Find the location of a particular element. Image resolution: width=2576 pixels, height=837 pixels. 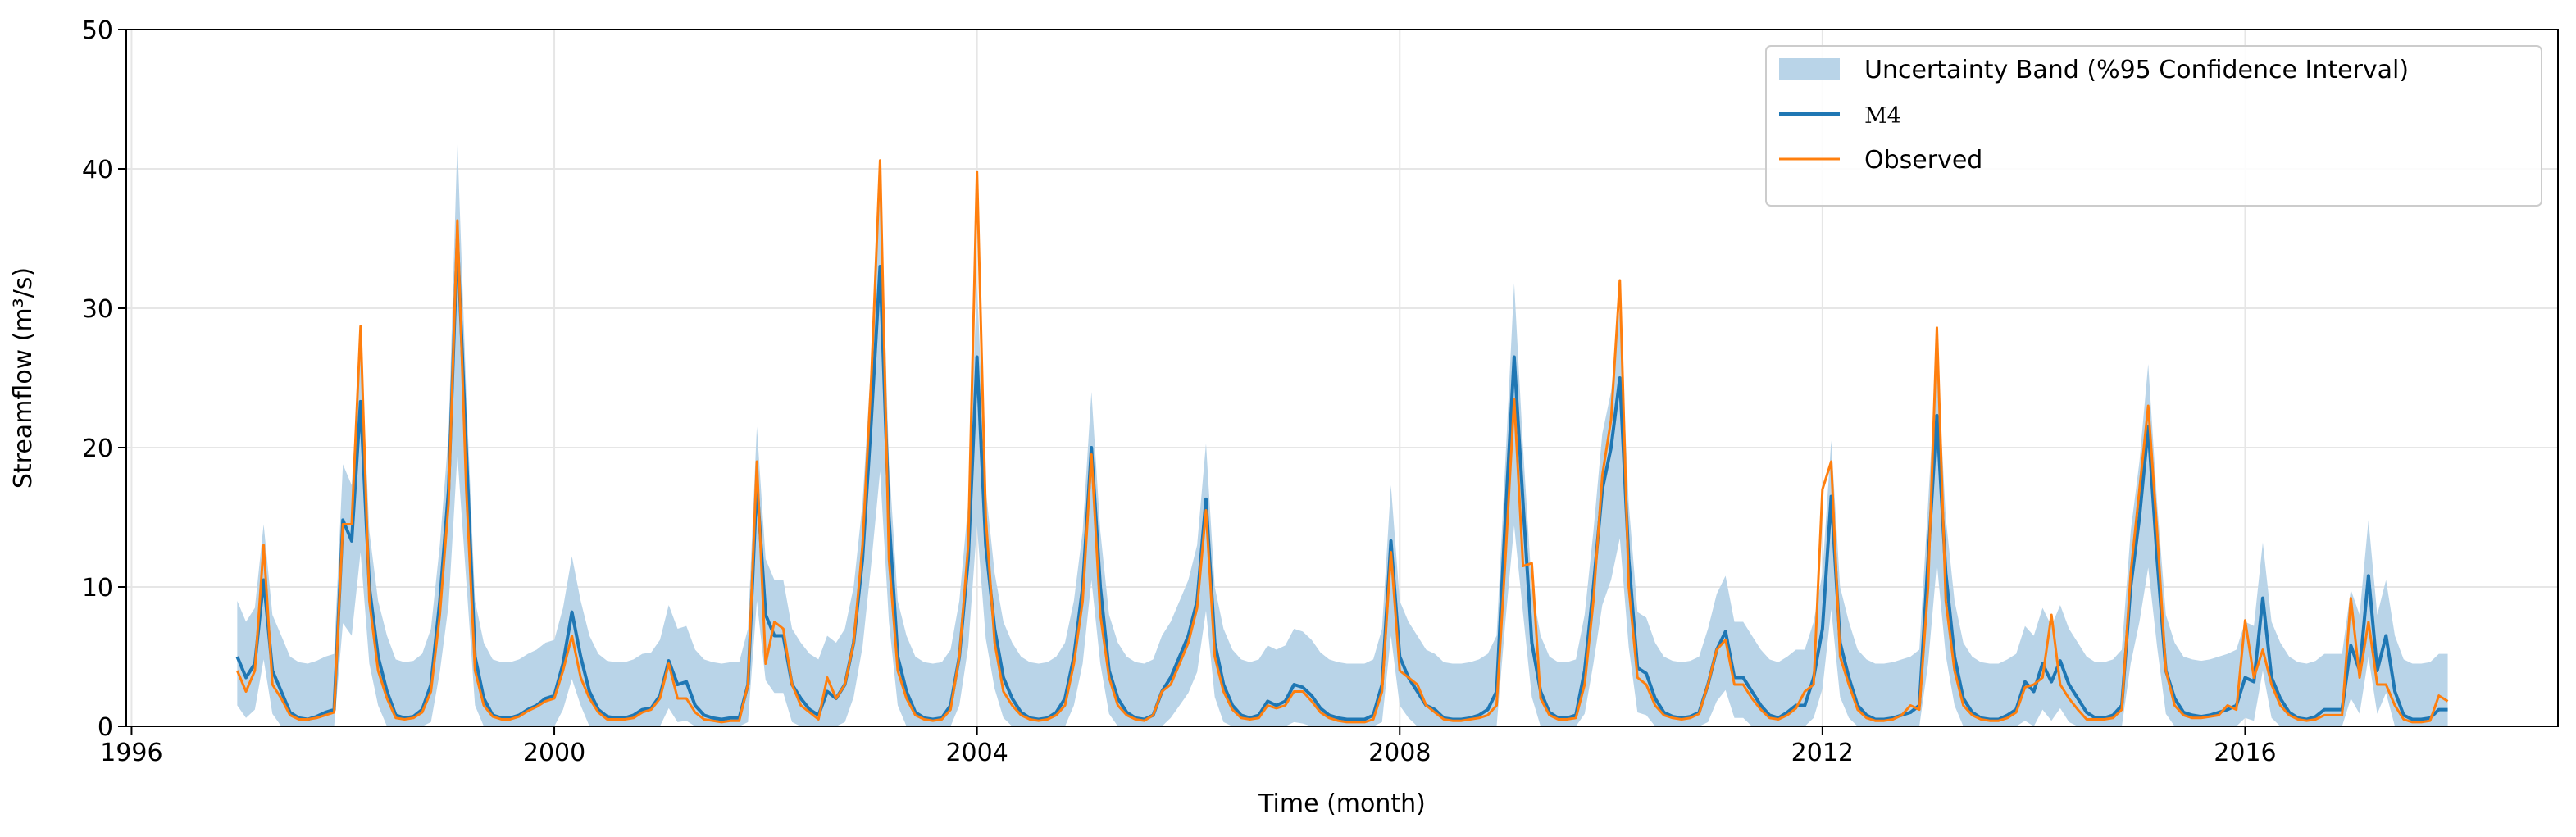

x-tick-label: 2004 is located at coordinates (976, 753).